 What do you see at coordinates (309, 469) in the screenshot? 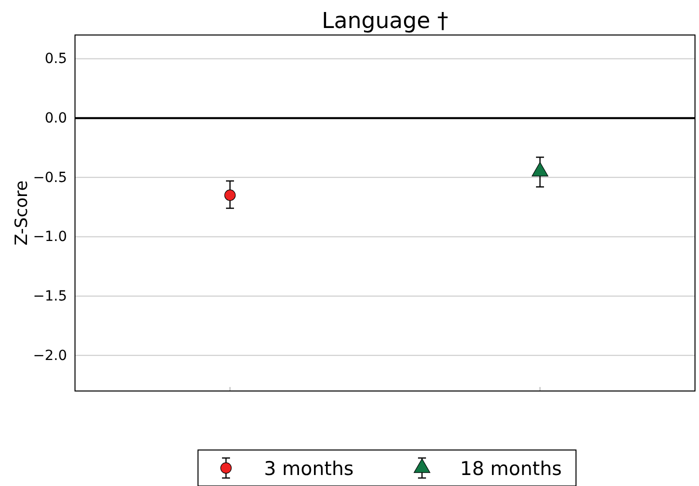
I see `legend-label: 3 months` at bounding box center [309, 469].